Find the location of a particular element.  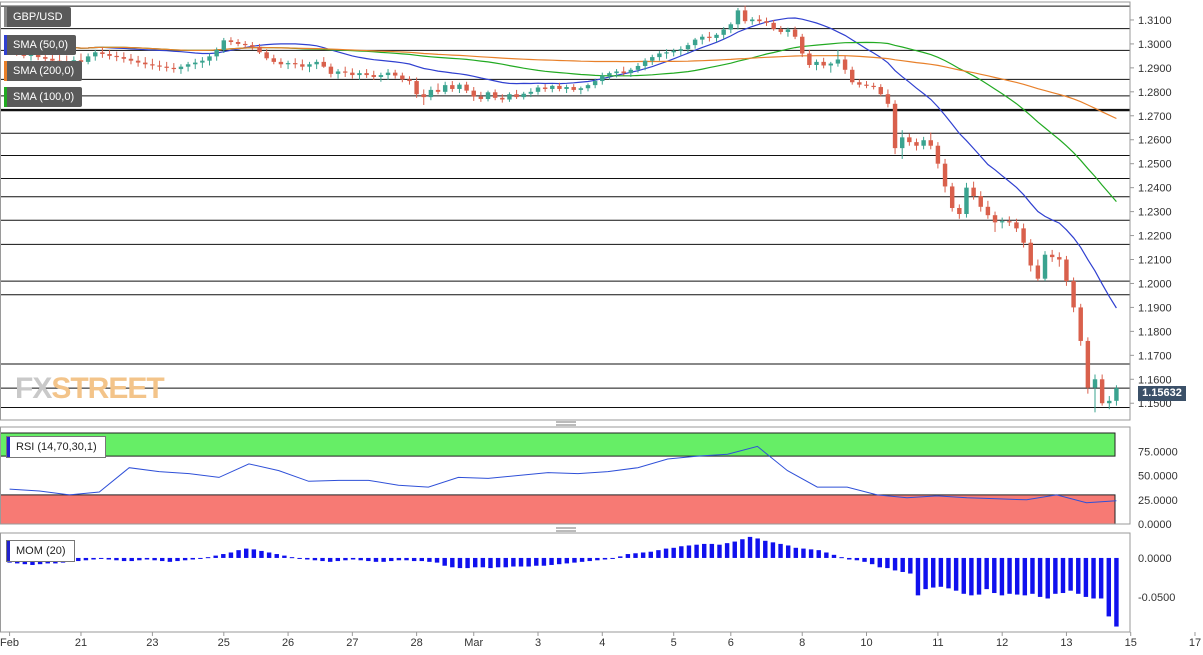

rsi-oversold-zone is located at coordinates (558, 509).